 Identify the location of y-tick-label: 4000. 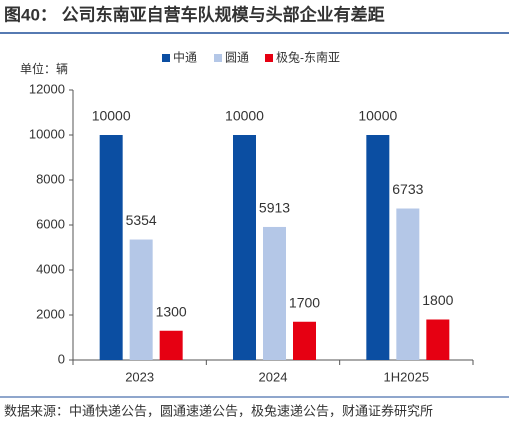
(50, 268).